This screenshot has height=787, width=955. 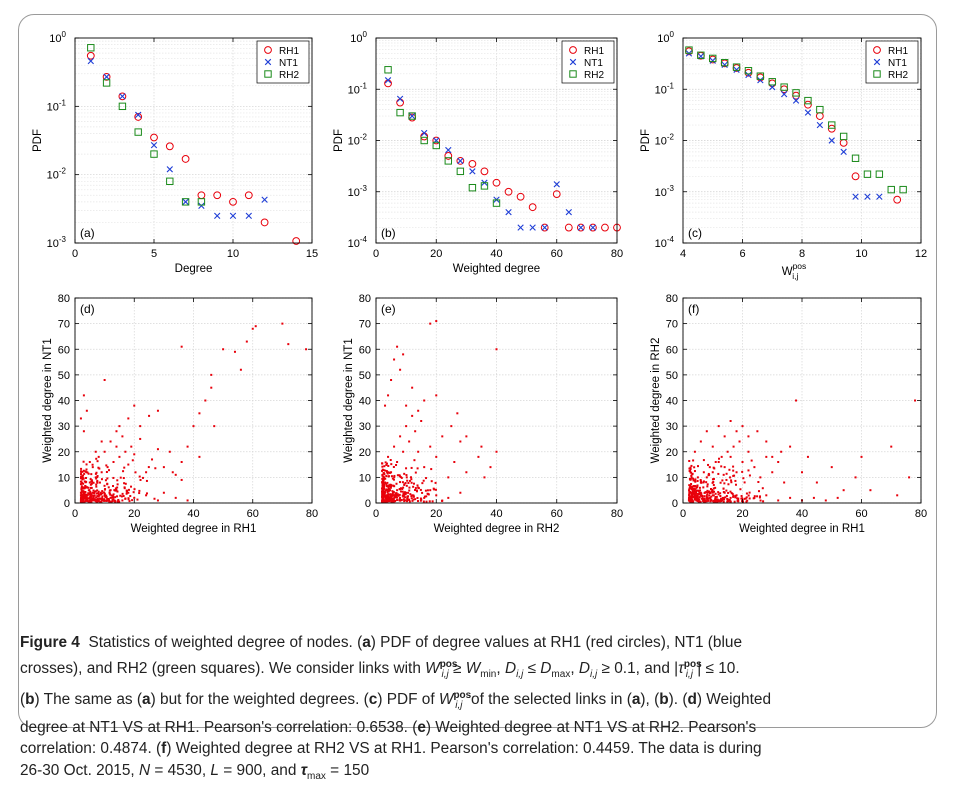 What do you see at coordinates (573, 62) in the screenshot?
I see `legend-marker-nt1` at bounding box center [573, 62].